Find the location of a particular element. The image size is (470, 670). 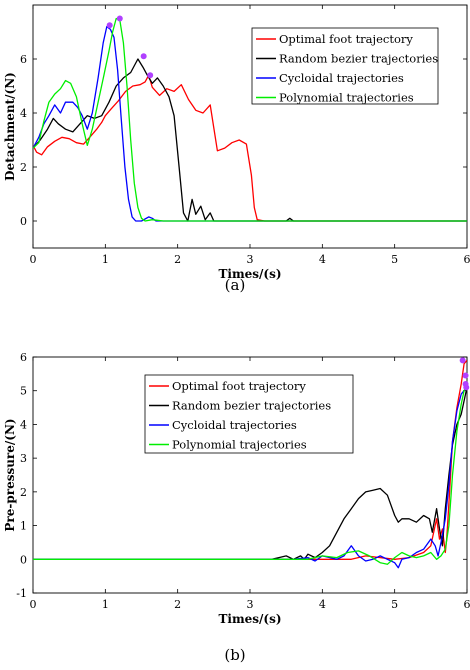

y-axis-label: Detachment/(N) is located at coordinates (10, 126).